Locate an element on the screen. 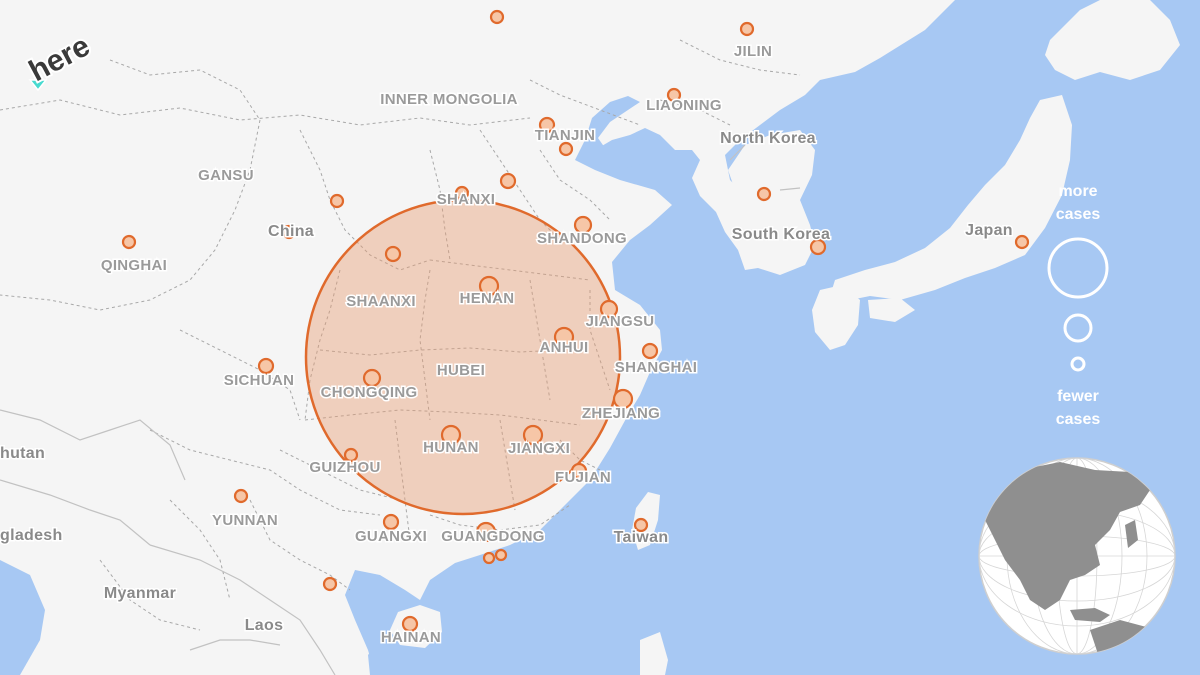 The width and height of the screenshot is (1200, 675). label-shanxi: SHANXI is located at coordinates (466, 199).